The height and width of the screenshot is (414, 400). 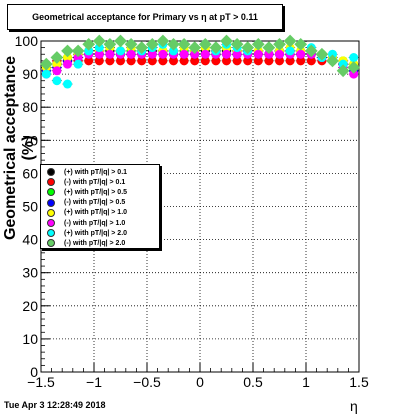 I want to click on legend-label: (-) with pT/|q| > 0.5, so click(x=95, y=203).